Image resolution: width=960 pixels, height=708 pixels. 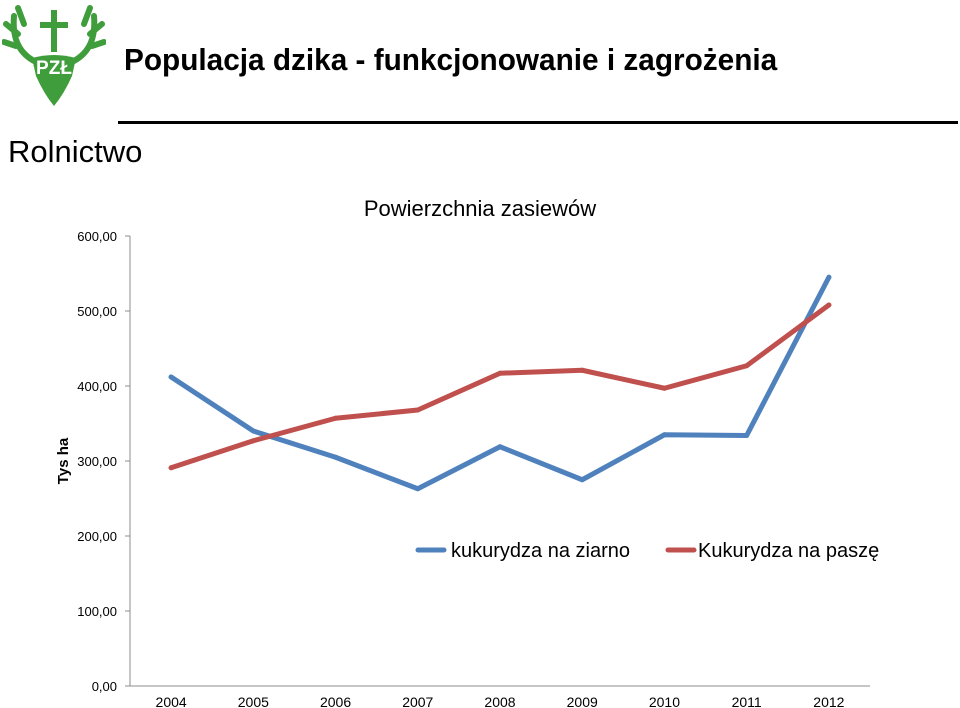 What do you see at coordinates (747, 701) in the screenshot?
I see `x-tick-label: 2011` at bounding box center [747, 701].